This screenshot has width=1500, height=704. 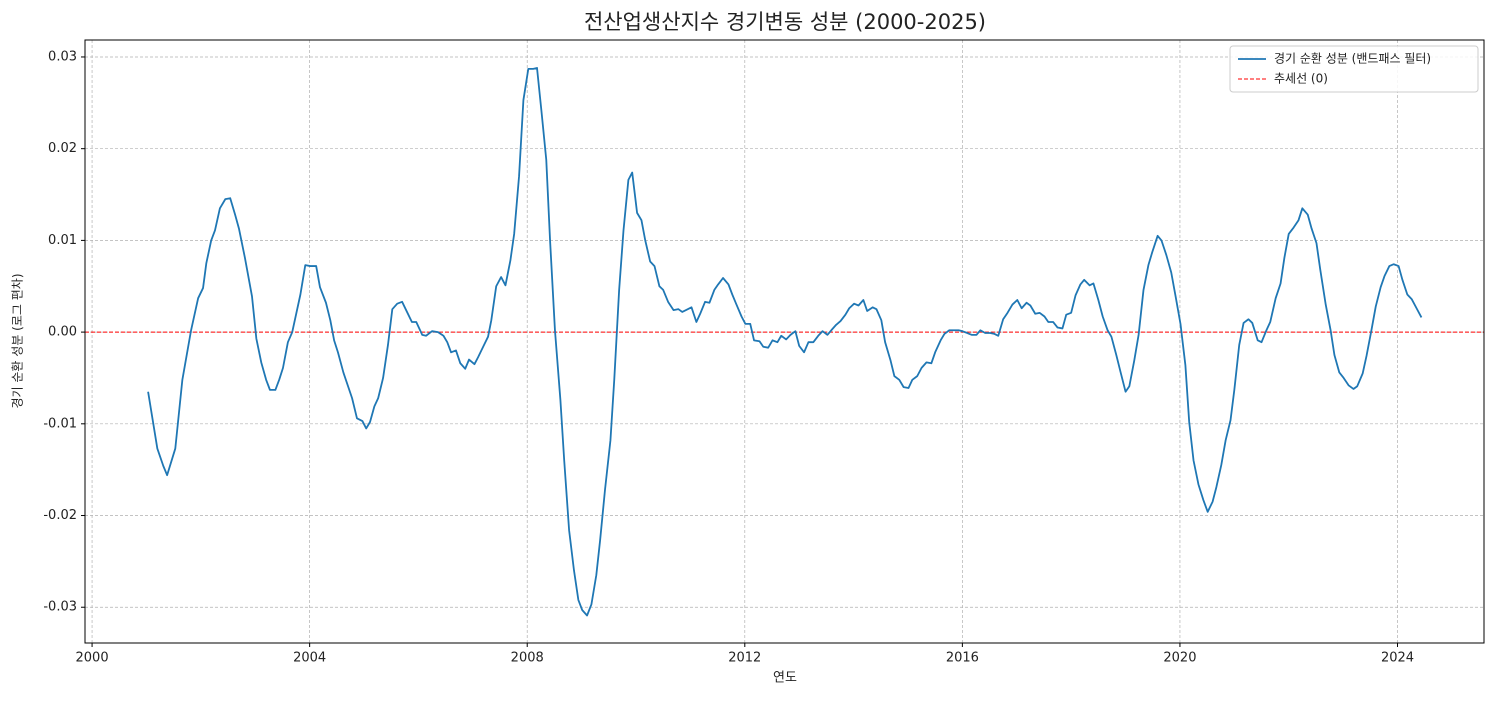 What do you see at coordinates (527, 658) in the screenshot?
I see `x-tick-label: 2008` at bounding box center [527, 658].